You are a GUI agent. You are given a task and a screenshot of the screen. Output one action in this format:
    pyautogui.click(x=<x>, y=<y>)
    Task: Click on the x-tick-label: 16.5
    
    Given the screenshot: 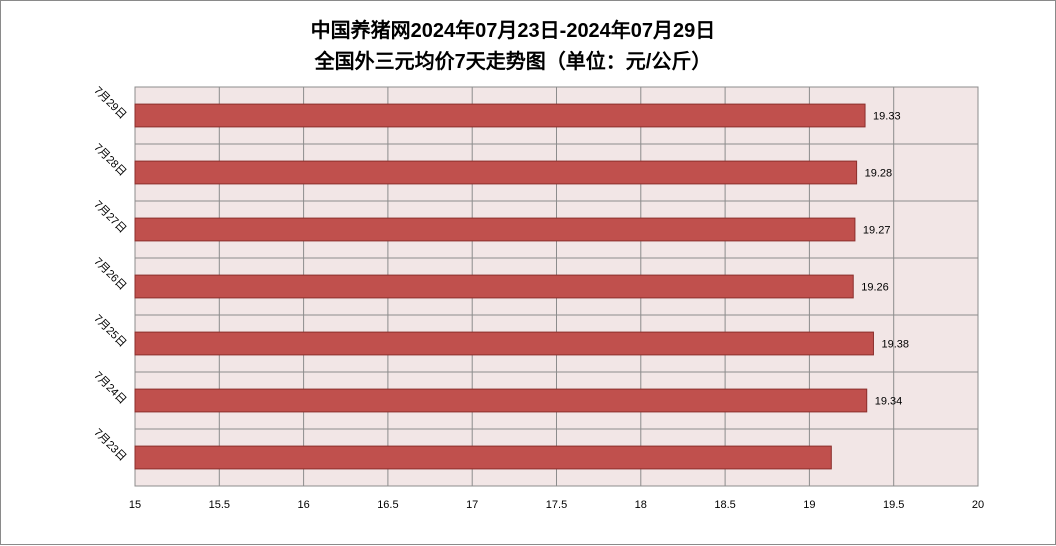 What is the action you would take?
    pyautogui.click(x=387, y=505)
    